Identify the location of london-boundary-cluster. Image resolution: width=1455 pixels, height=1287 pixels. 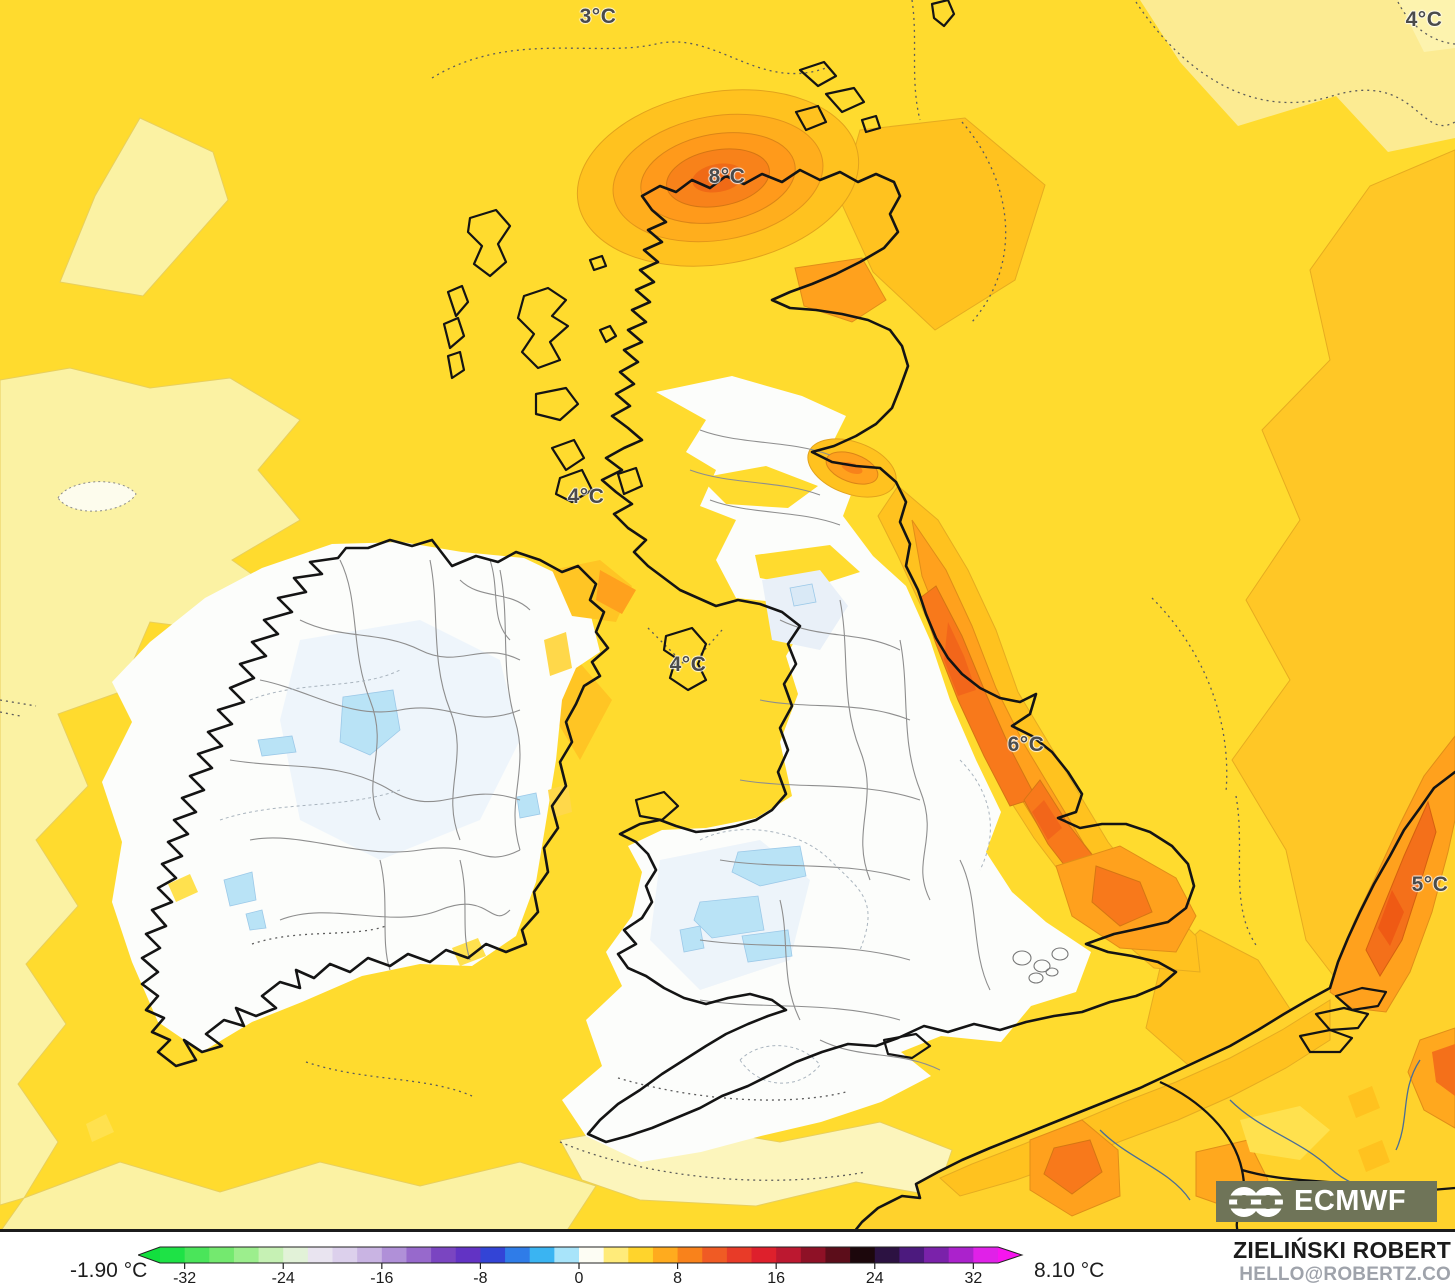
(1040, 965).